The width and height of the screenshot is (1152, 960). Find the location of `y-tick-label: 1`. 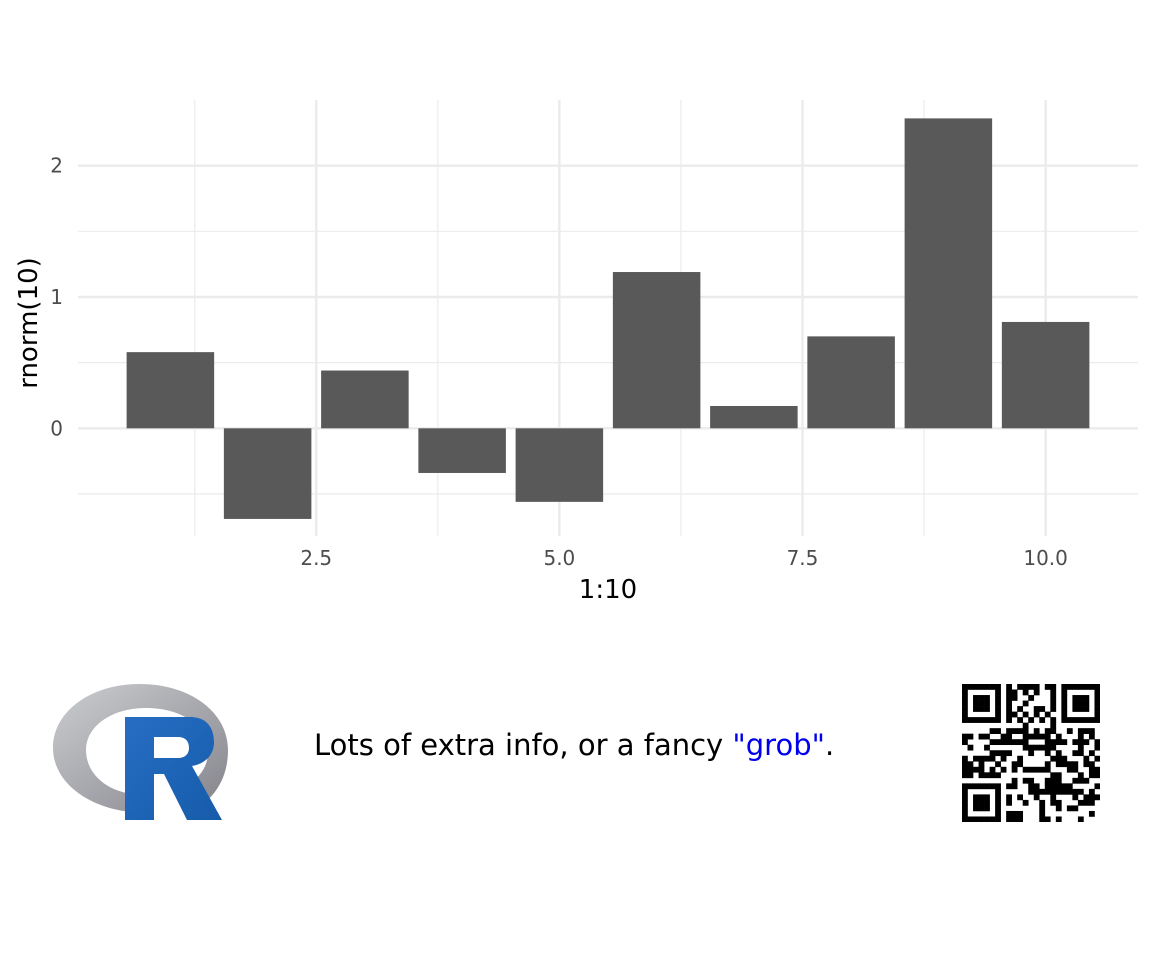

y-tick-label: 1 is located at coordinates (56, 297).